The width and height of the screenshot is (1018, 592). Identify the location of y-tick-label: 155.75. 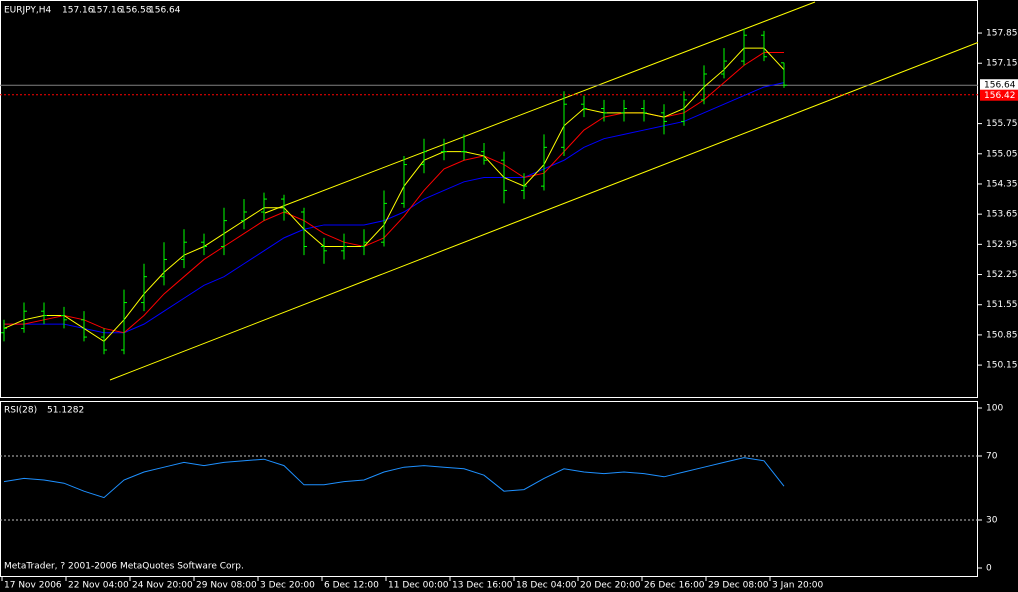
(1002, 124).